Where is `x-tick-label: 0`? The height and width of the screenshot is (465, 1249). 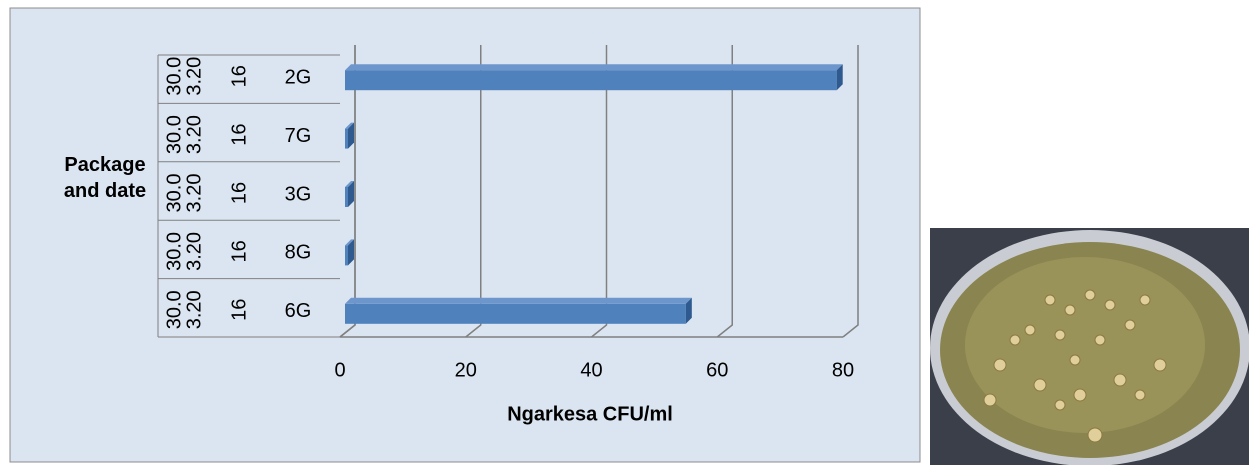 x-tick-label: 0 is located at coordinates (339, 370).